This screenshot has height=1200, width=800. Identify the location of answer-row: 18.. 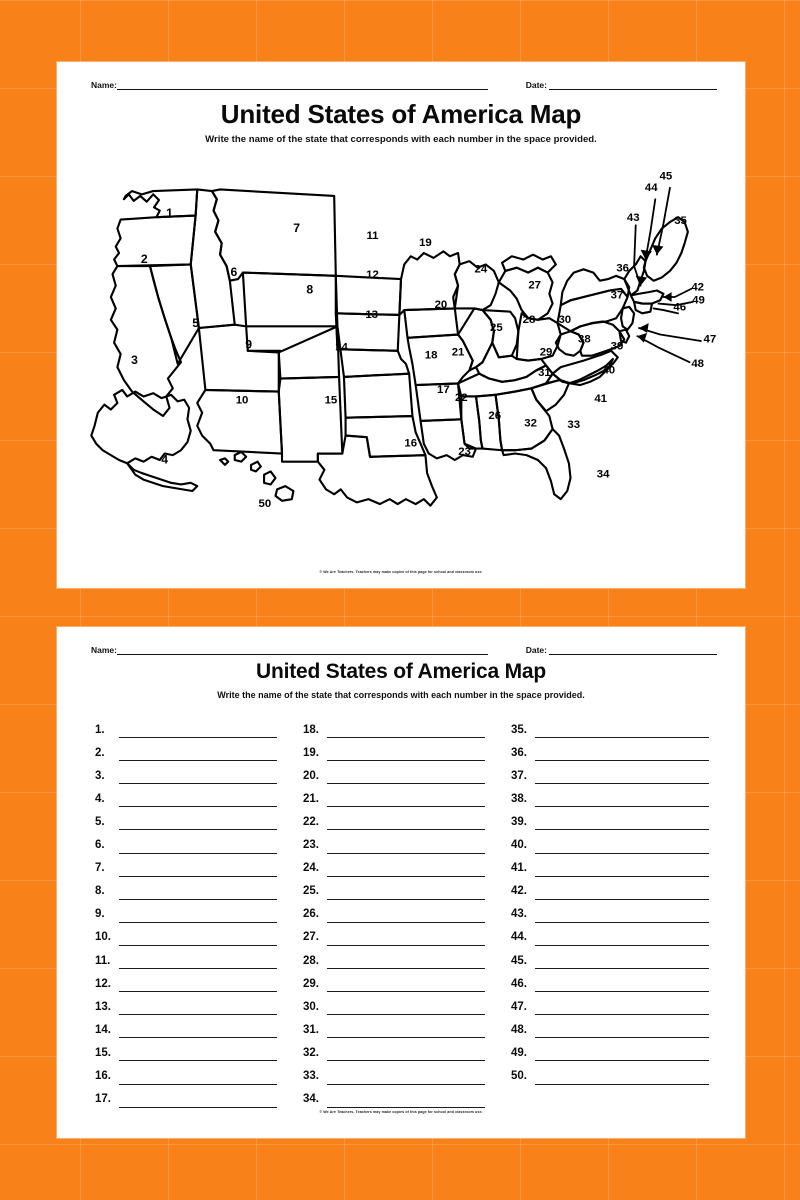
(407, 727).